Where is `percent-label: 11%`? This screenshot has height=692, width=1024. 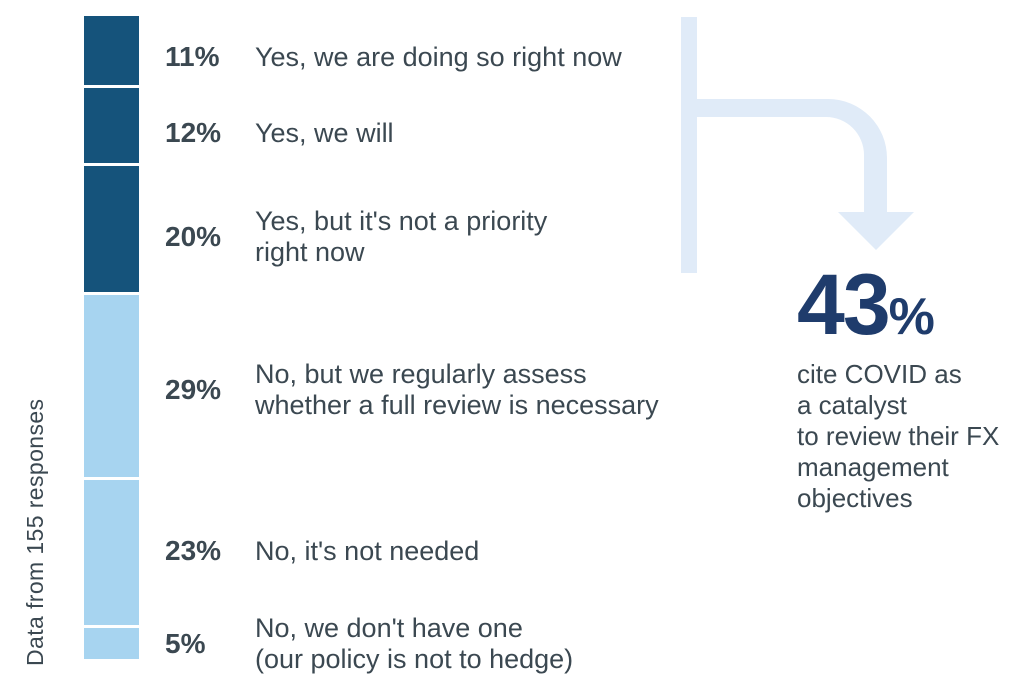 percent-label: 11% is located at coordinates (192, 56).